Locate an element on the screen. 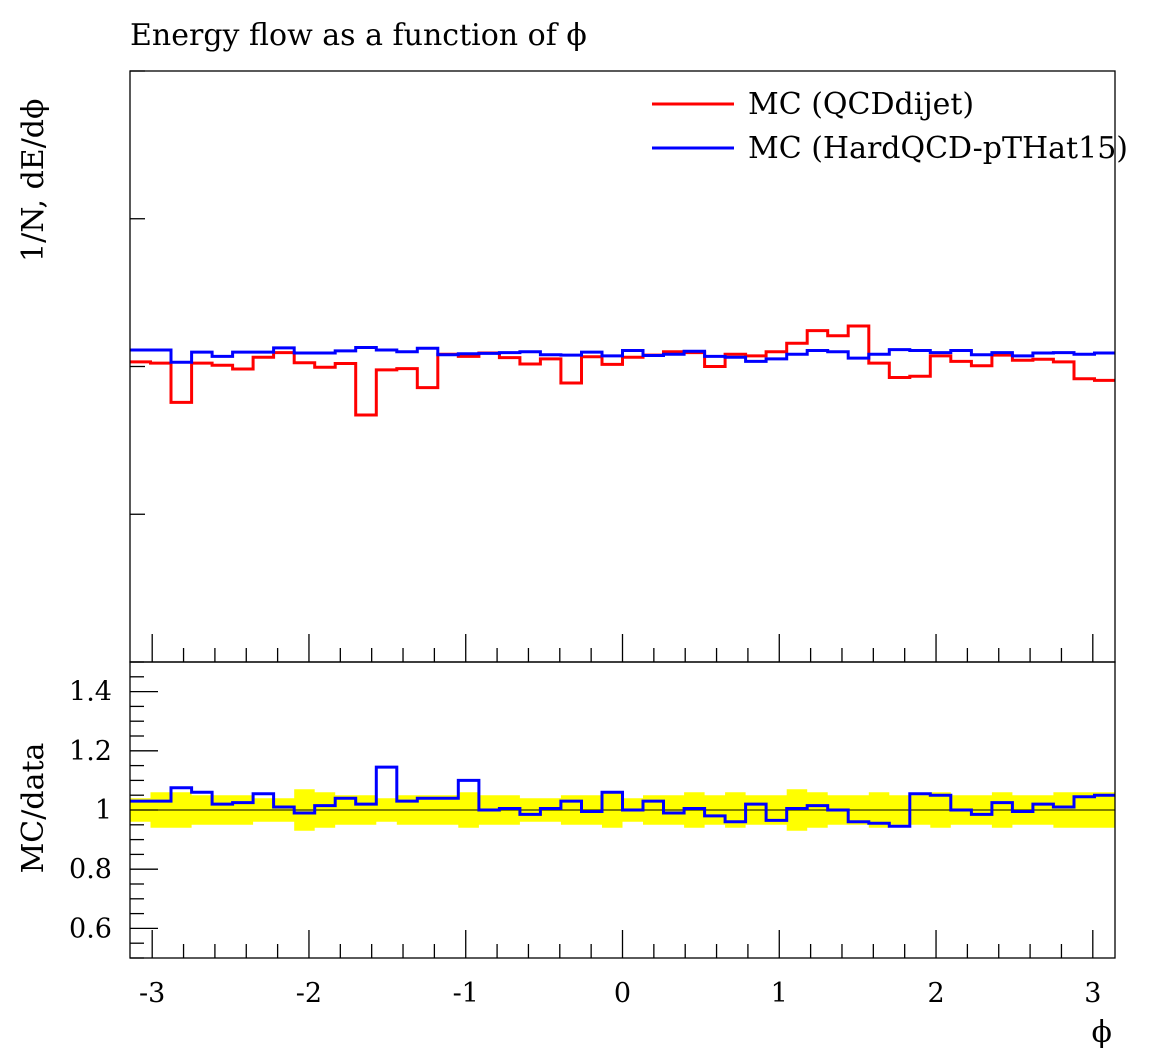 Image resolution: width=1153 pixels, height=1056 pixels. x-axis-label: ϕ is located at coordinates (1102, 1032).